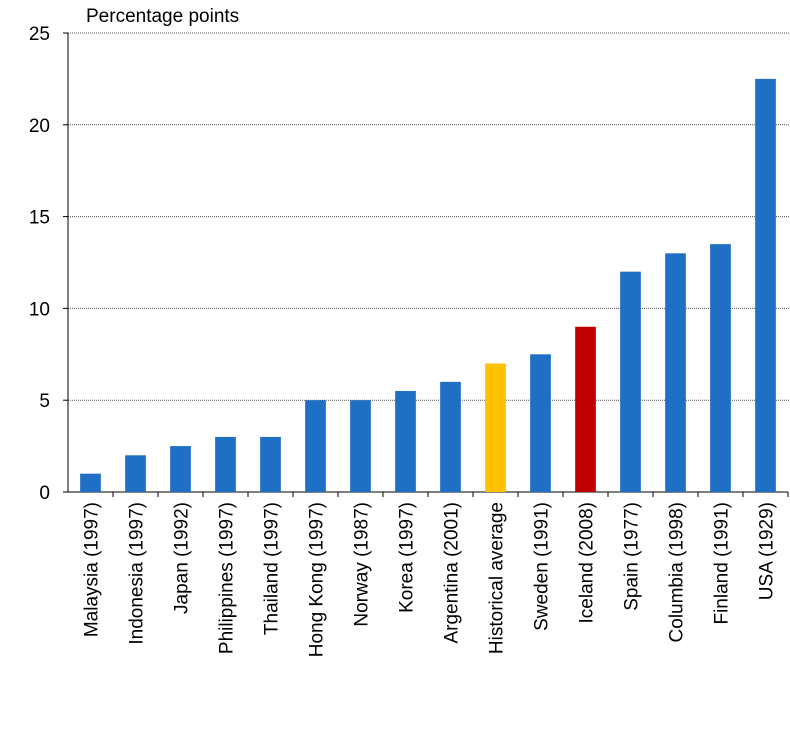 This screenshot has width=790, height=733. I want to click on y-tick-label: 20, so click(39, 126).